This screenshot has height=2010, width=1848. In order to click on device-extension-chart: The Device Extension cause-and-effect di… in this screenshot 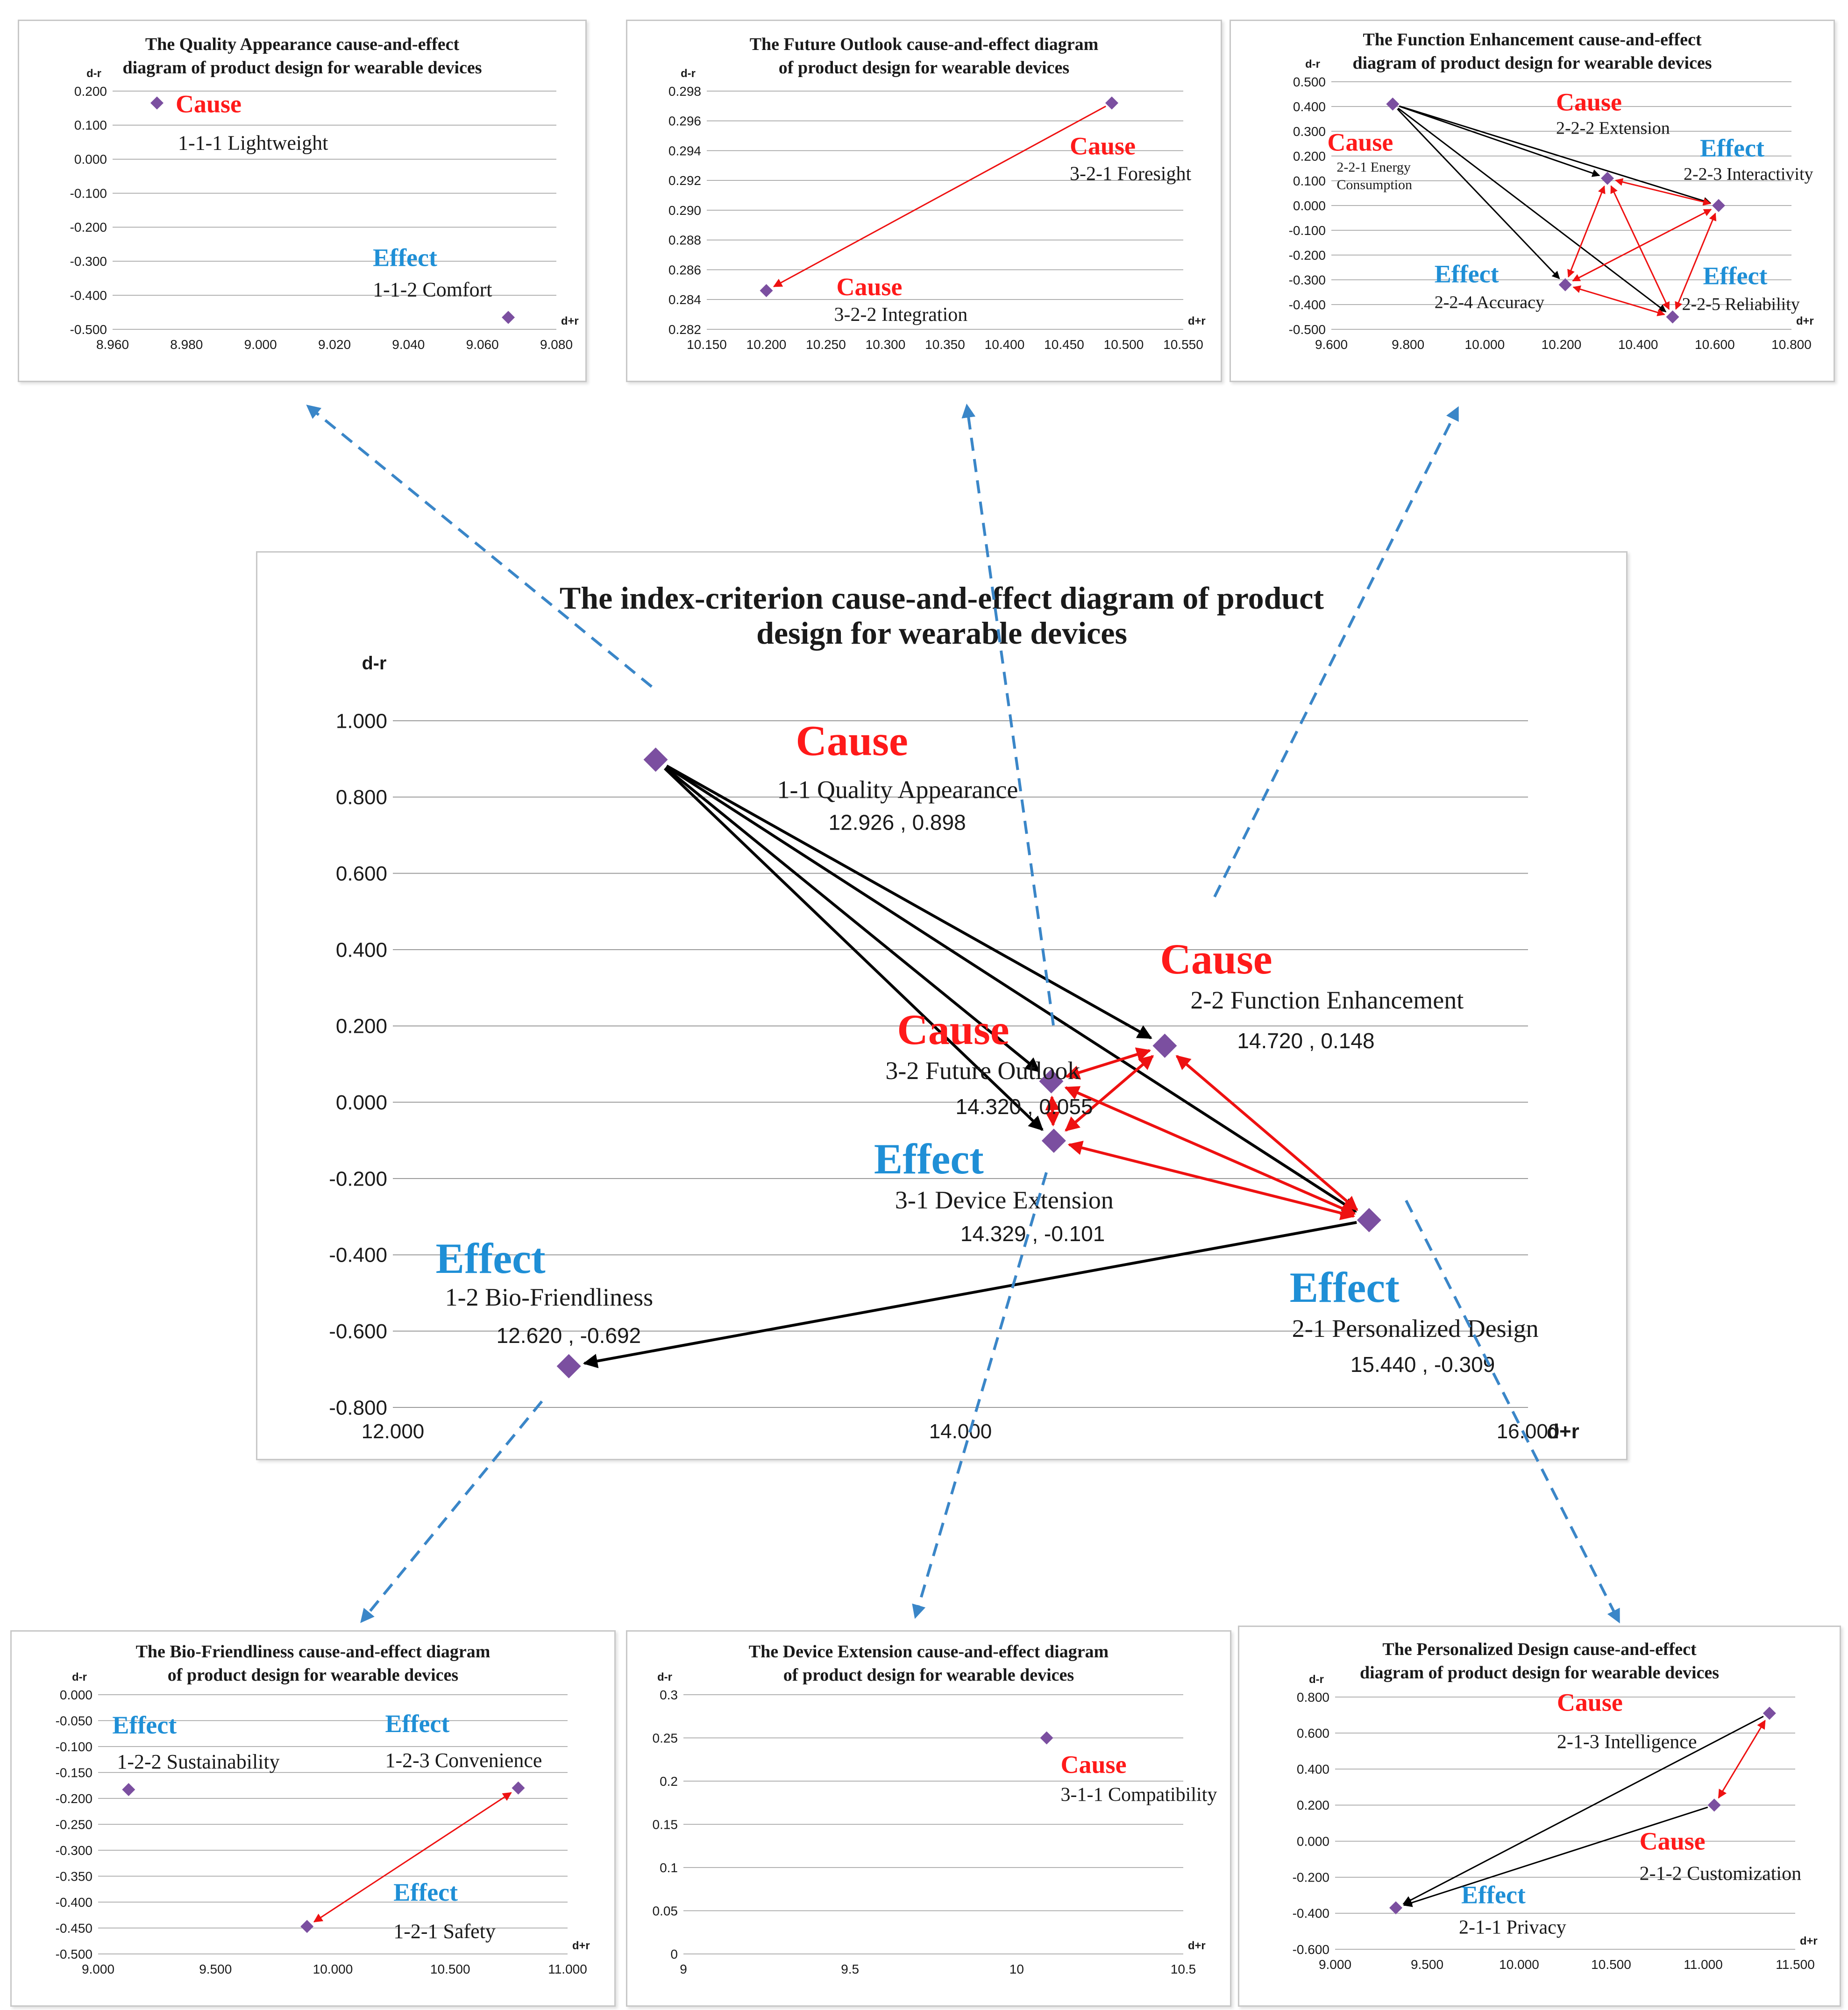, I will do `click(935, 1809)`.